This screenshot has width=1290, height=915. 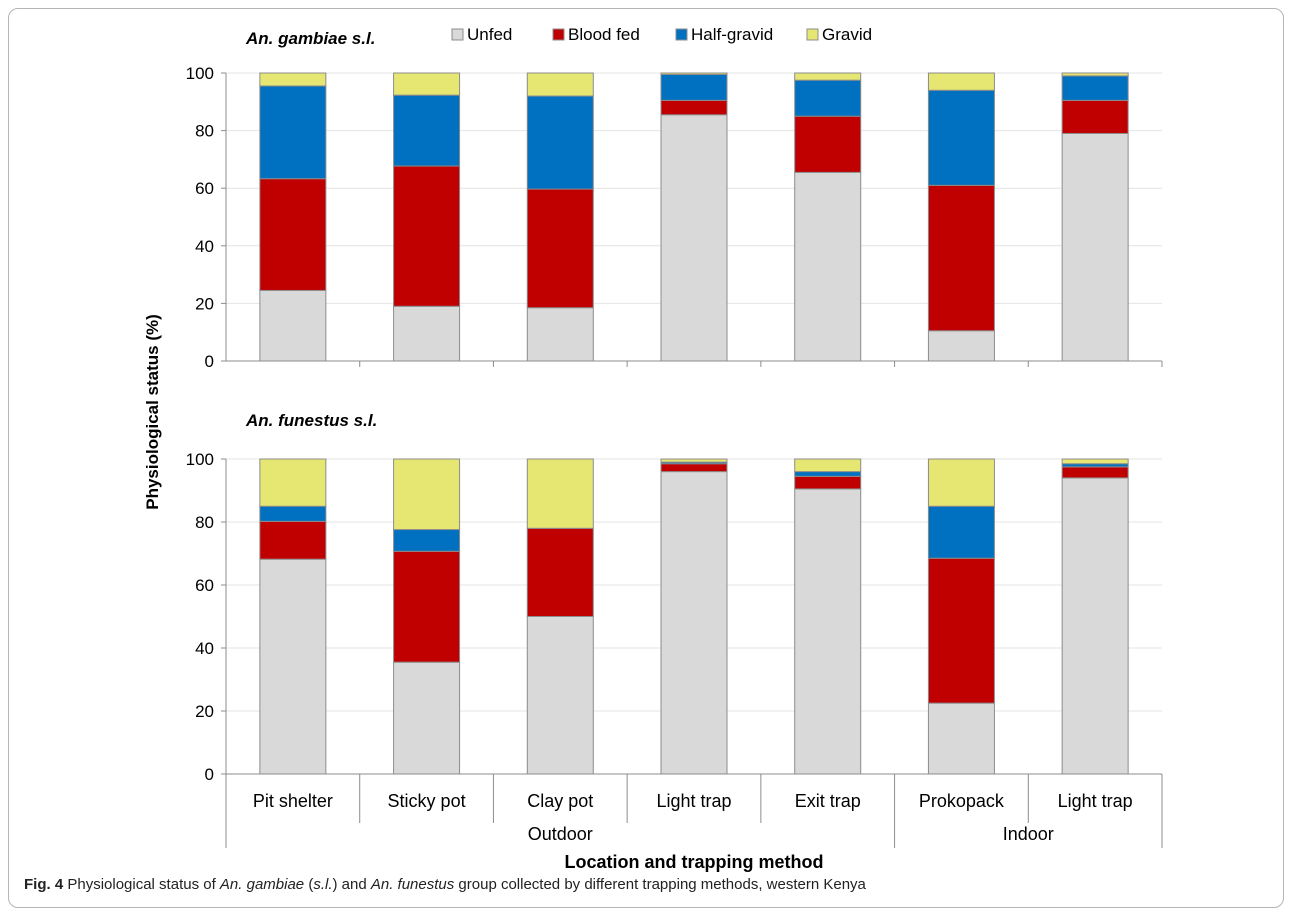 What do you see at coordinates (311, 420) in the screenshot?
I see `panel-title: An. funestus s.l.` at bounding box center [311, 420].